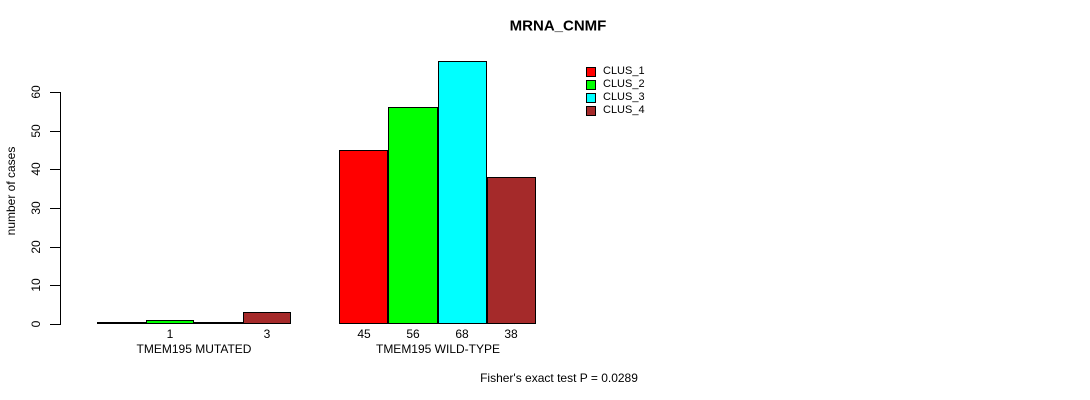 Image resolution: width=1090 pixels, height=400 pixels. What do you see at coordinates (559, 378) in the screenshot?
I see `stat-annotation: Fisher's exact test P = 0.0289` at bounding box center [559, 378].